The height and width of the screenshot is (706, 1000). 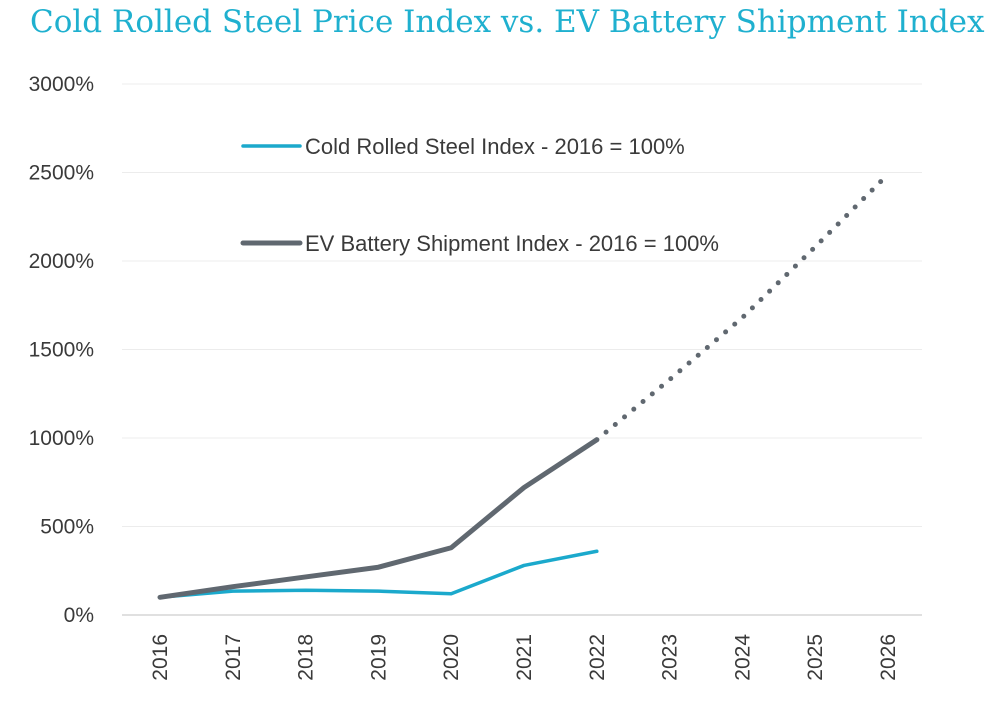 I want to click on legend-ev-battery-label: EV Battery Shipment Index - 2016 = 100%, so click(x=512, y=243).